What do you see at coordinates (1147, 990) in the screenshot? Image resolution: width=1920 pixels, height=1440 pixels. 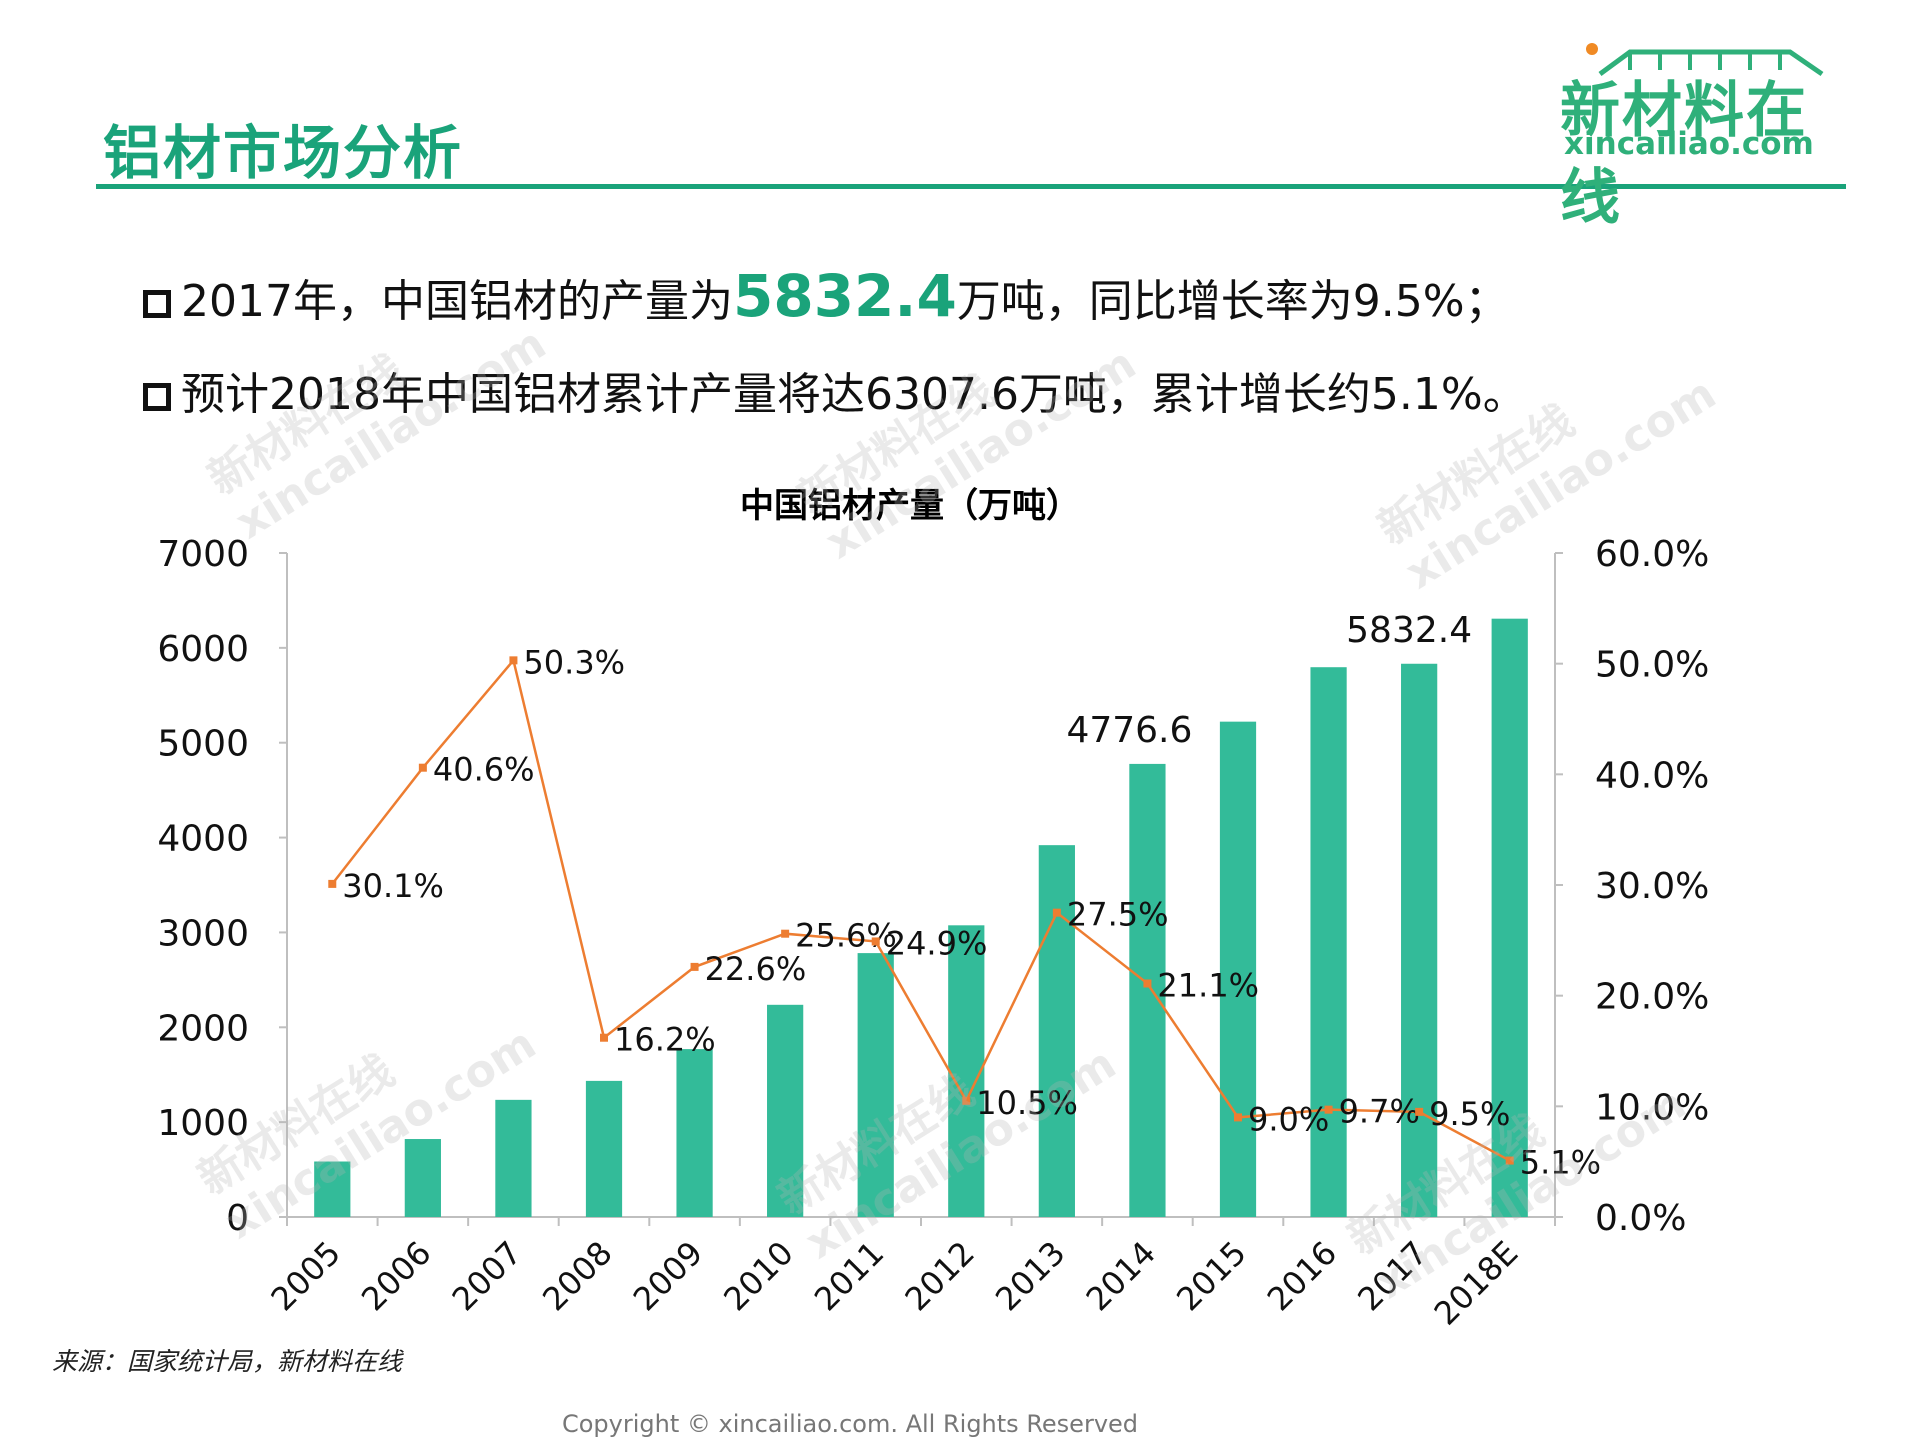 I see `bar-2014` at bounding box center [1147, 990].